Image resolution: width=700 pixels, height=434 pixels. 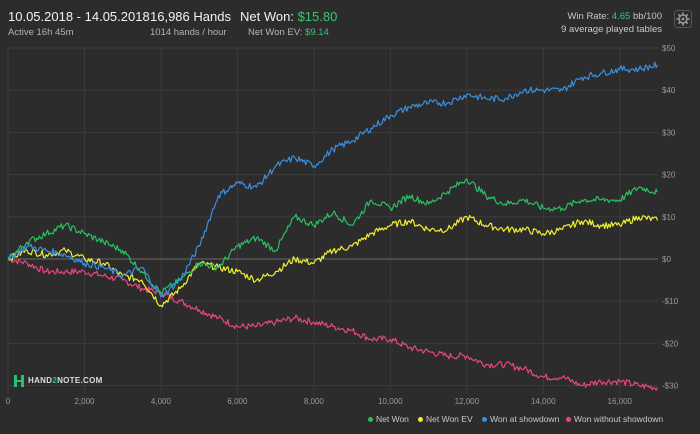 I want to click on x-tick-label: 14,000, so click(x=543, y=401).